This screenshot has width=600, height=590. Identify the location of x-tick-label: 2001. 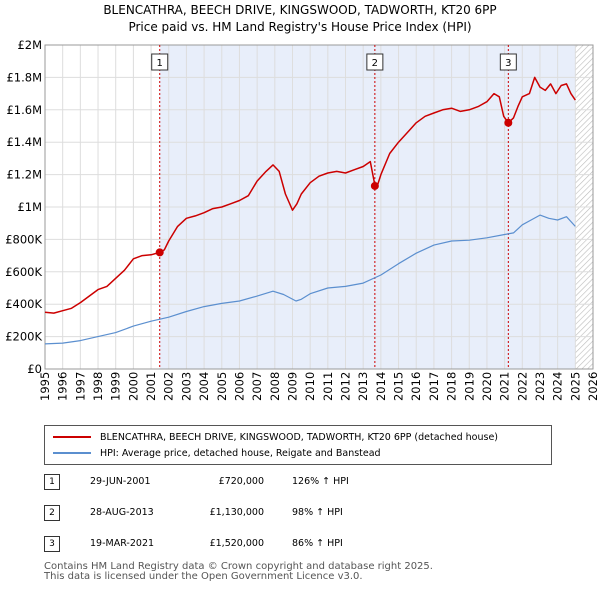
(151, 386).